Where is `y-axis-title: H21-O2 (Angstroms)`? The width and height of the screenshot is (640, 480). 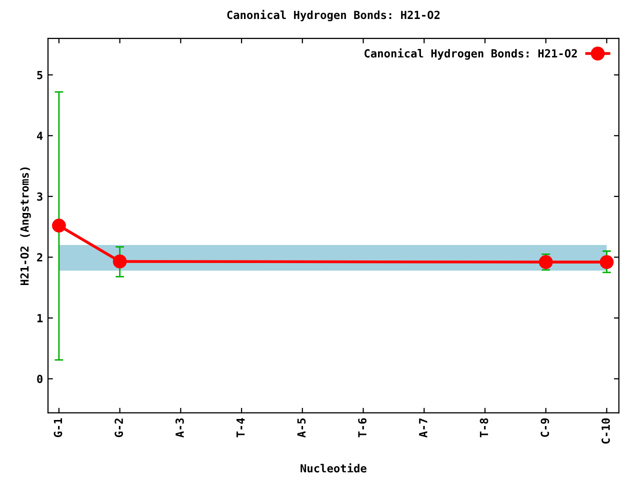
y-axis-title: H21-O2 (Angstroms) is located at coordinates (25, 226).